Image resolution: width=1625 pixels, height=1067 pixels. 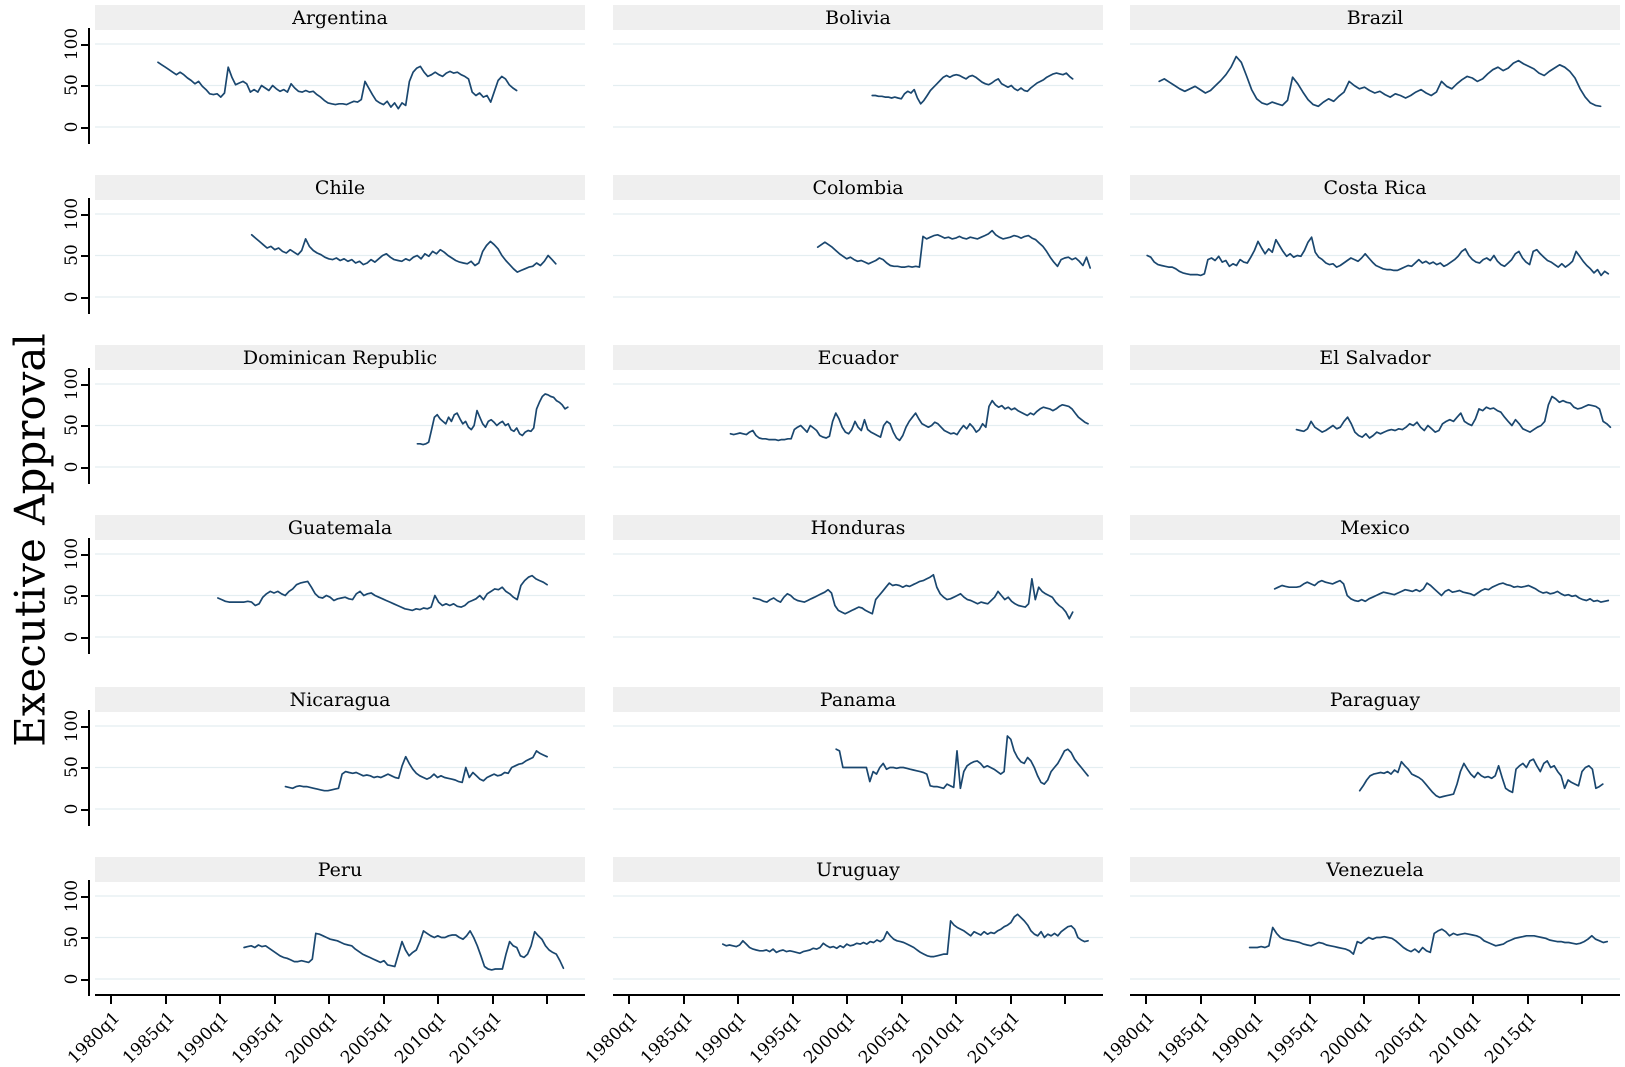 What do you see at coordinates (858, 596) in the screenshot?
I see `line-chart-honduras` at bounding box center [858, 596].